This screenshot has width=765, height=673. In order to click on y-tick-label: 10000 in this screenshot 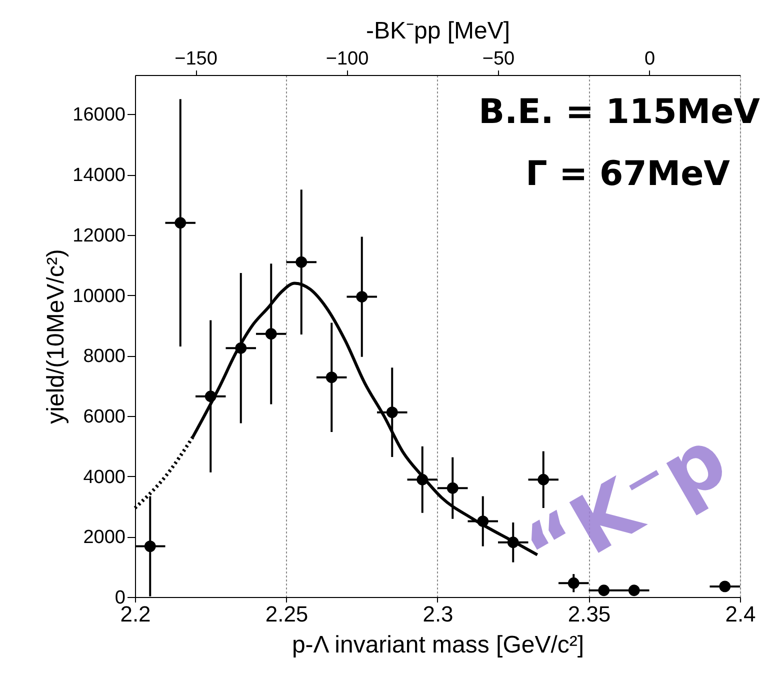, I will do `click(99, 296)`.